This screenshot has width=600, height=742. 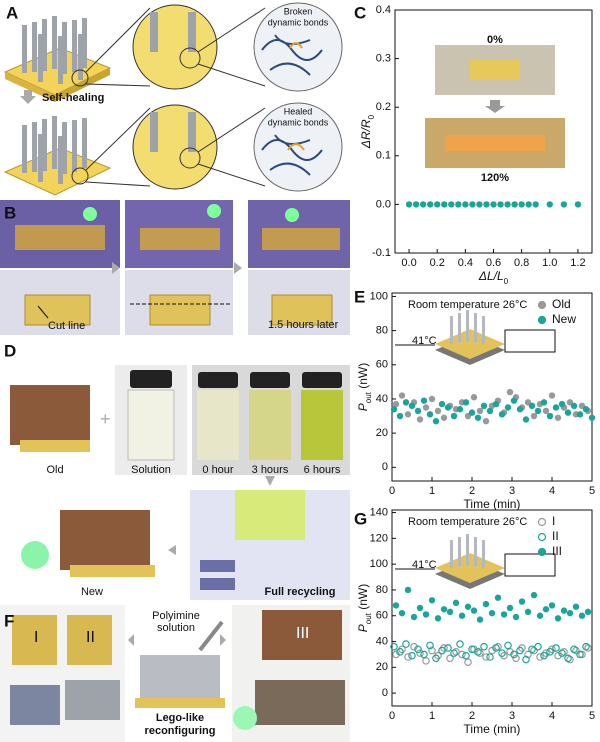 I want to click on x-tick-label: 1.0, so click(x=549, y=263).